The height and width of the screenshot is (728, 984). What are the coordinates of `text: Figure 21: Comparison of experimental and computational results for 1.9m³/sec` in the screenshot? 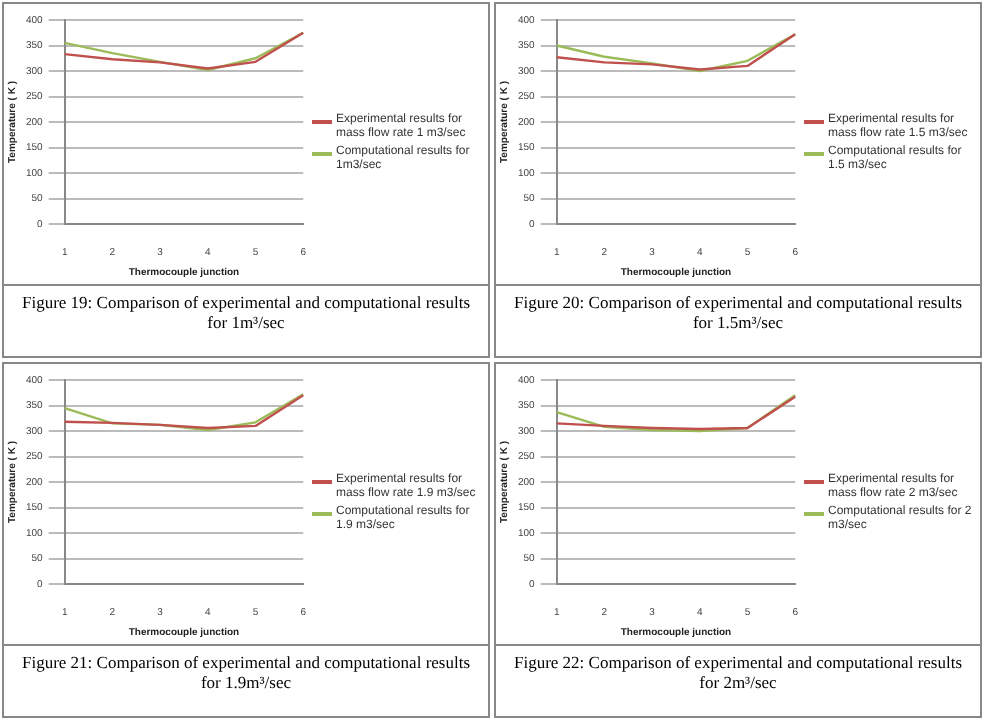 It's located at (246, 673).